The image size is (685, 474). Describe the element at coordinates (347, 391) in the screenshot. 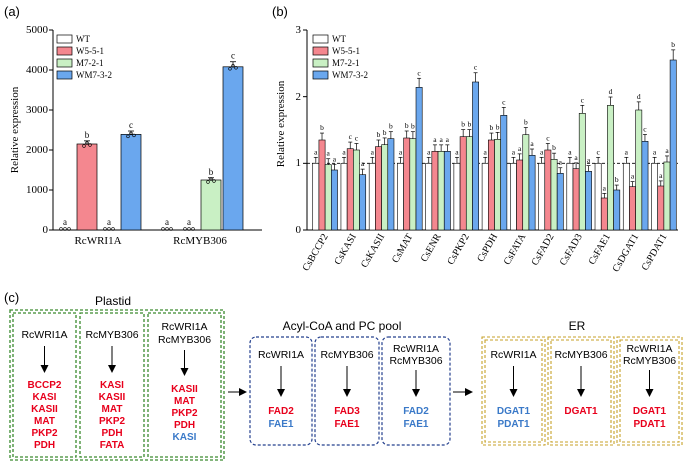

I see `acyl-box-2: RcMYB306 FAD3 FAE1` at that location.